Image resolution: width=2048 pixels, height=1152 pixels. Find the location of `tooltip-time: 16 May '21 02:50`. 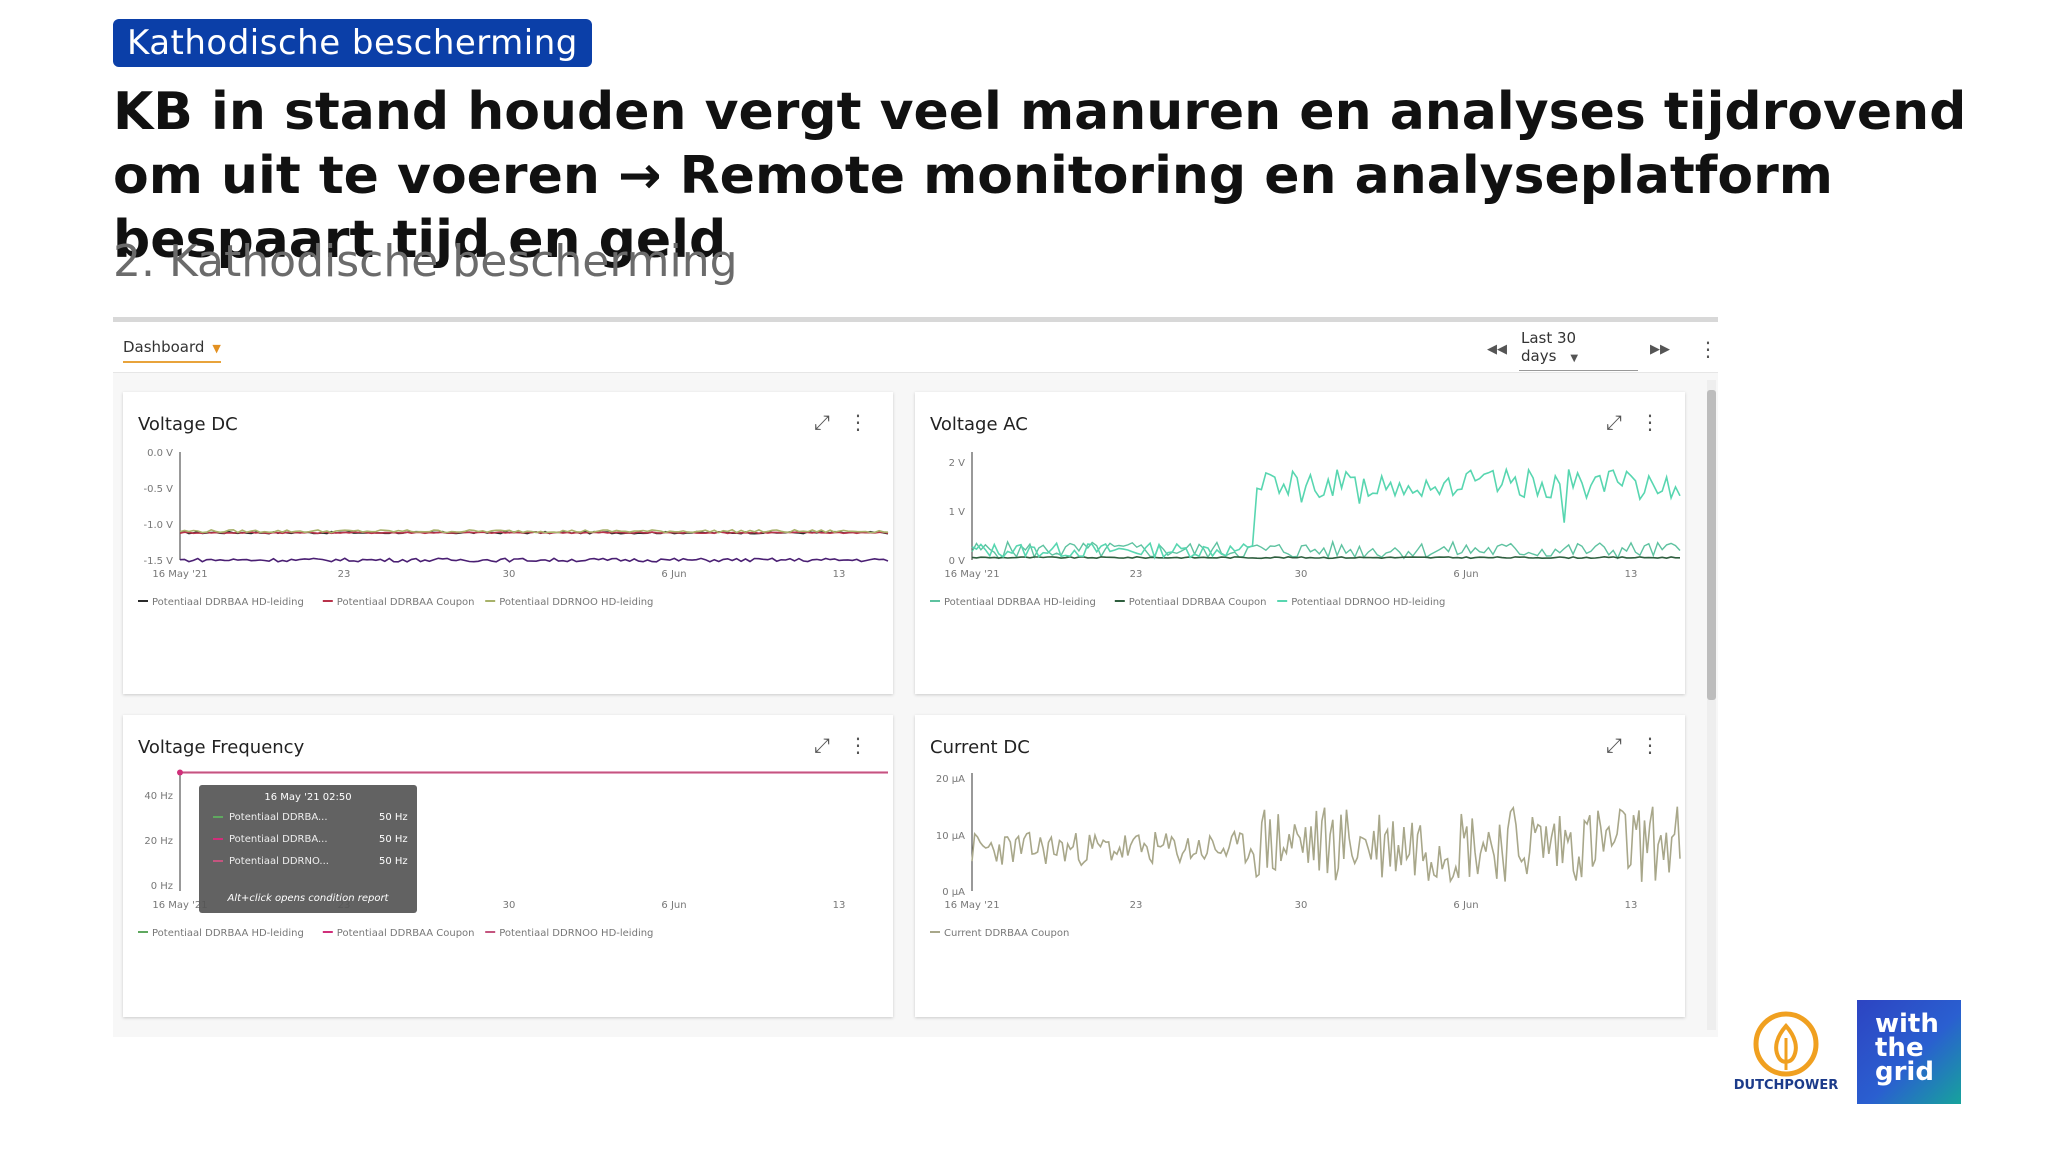

tooltip-time: 16 May '21 02:50 is located at coordinates (307, 797).